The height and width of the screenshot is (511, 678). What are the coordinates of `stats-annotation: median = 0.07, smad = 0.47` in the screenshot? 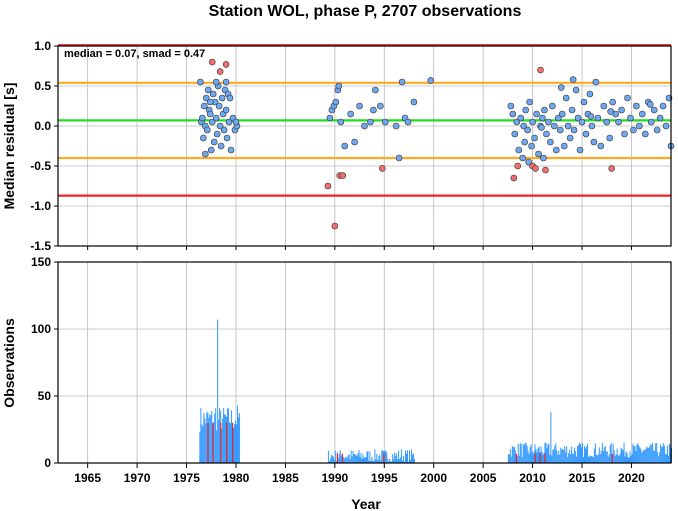 It's located at (134, 54).